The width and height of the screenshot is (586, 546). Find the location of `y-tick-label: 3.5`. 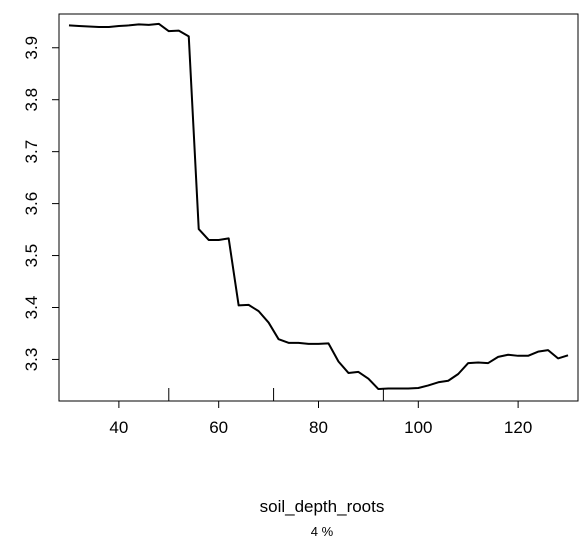

y-tick-label: 3.5 is located at coordinates (31, 256).